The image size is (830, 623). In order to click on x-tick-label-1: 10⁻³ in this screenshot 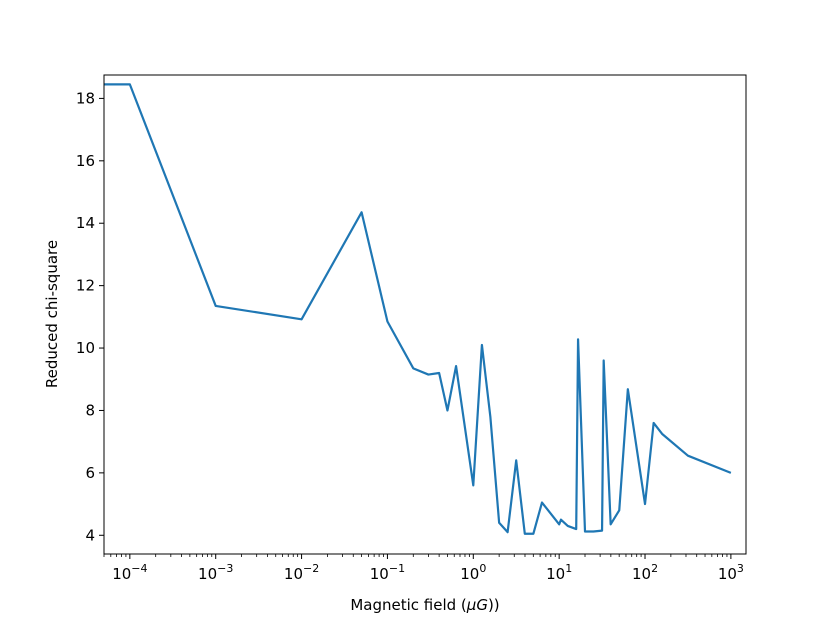, I will do `click(215, 572)`.